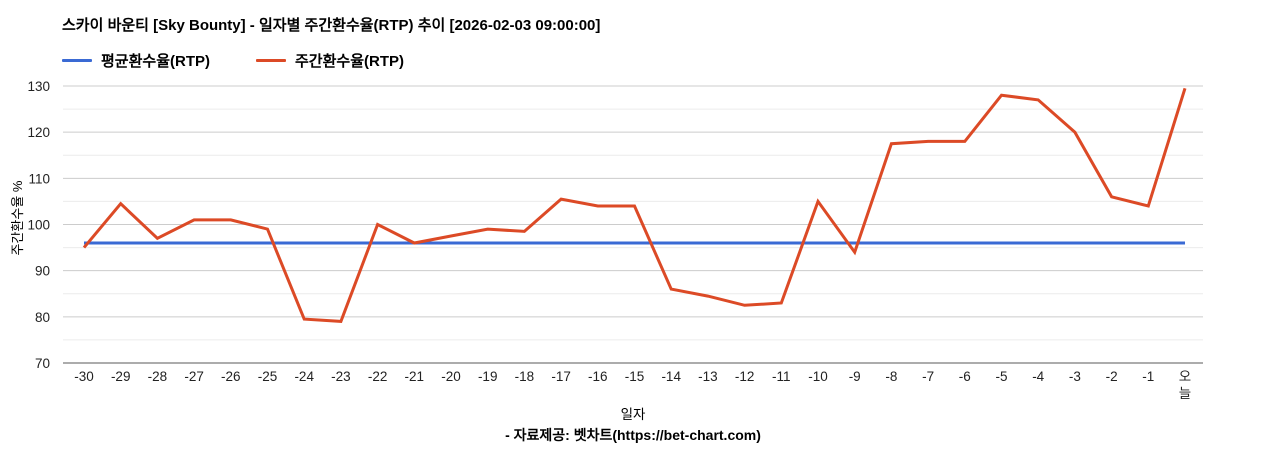 This screenshot has height=450, width=1268. I want to click on y-tick-label: 100, so click(38, 225).